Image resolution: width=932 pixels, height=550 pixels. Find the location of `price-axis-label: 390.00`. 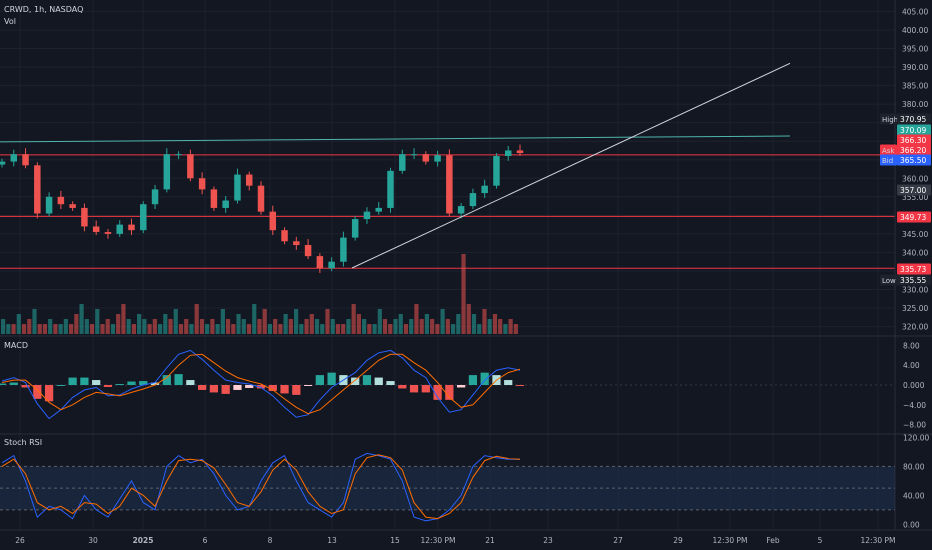

price-axis-label: 390.00 is located at coordinates (915, 67).